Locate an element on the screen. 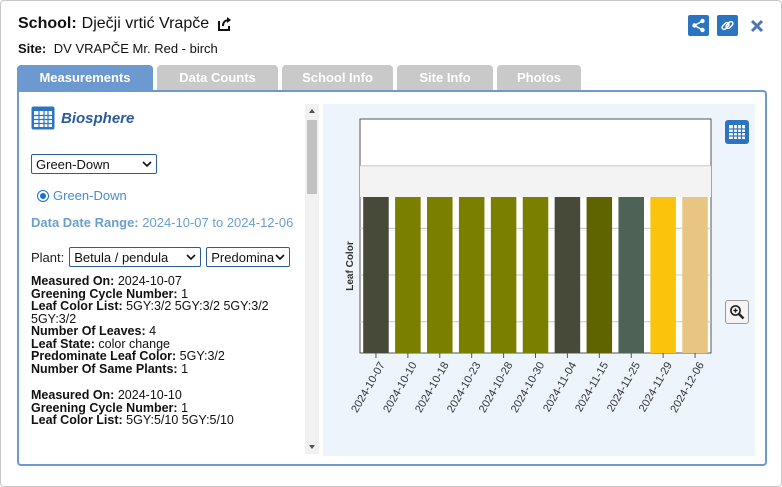 The width and height of the screenshot is (782, 487). leaf-select-value: Predomina is located at coordinates (243, 257).